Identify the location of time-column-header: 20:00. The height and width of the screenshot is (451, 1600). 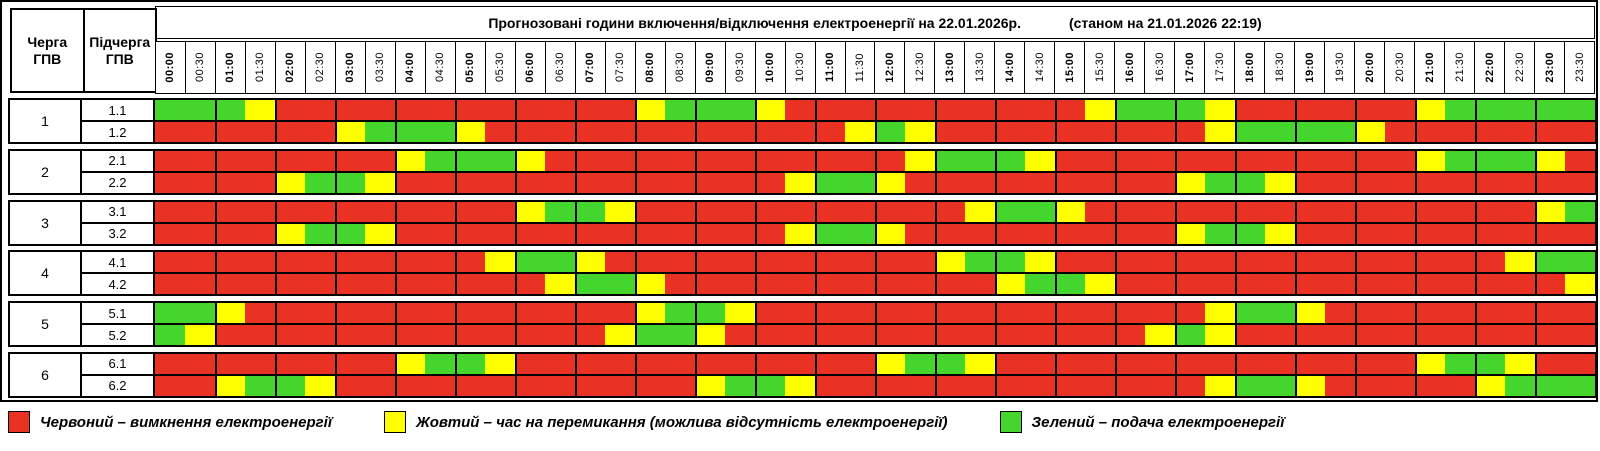
(1370, 67).